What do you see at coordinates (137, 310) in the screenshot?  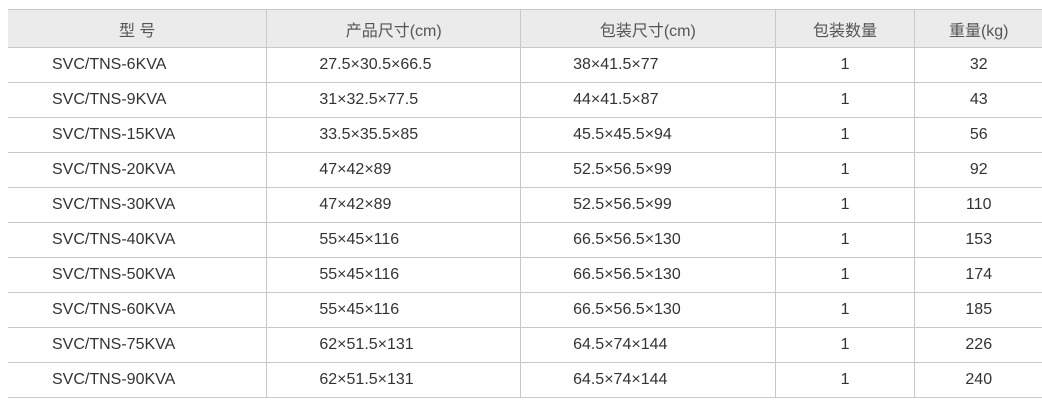 I see `cell-model: SVC/TNS-60KVA` at bounding box center [137, 310].